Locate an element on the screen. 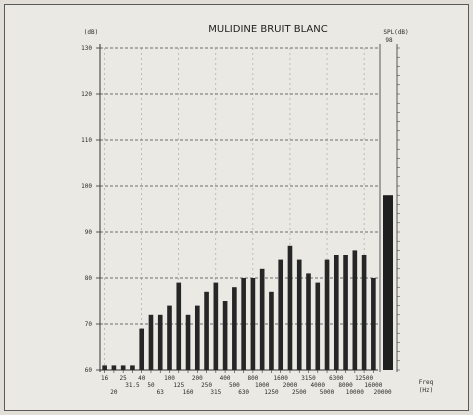 This screenshot has width=473, height=415. x-tick-label: 1600 is located at coordinates (280, 378).